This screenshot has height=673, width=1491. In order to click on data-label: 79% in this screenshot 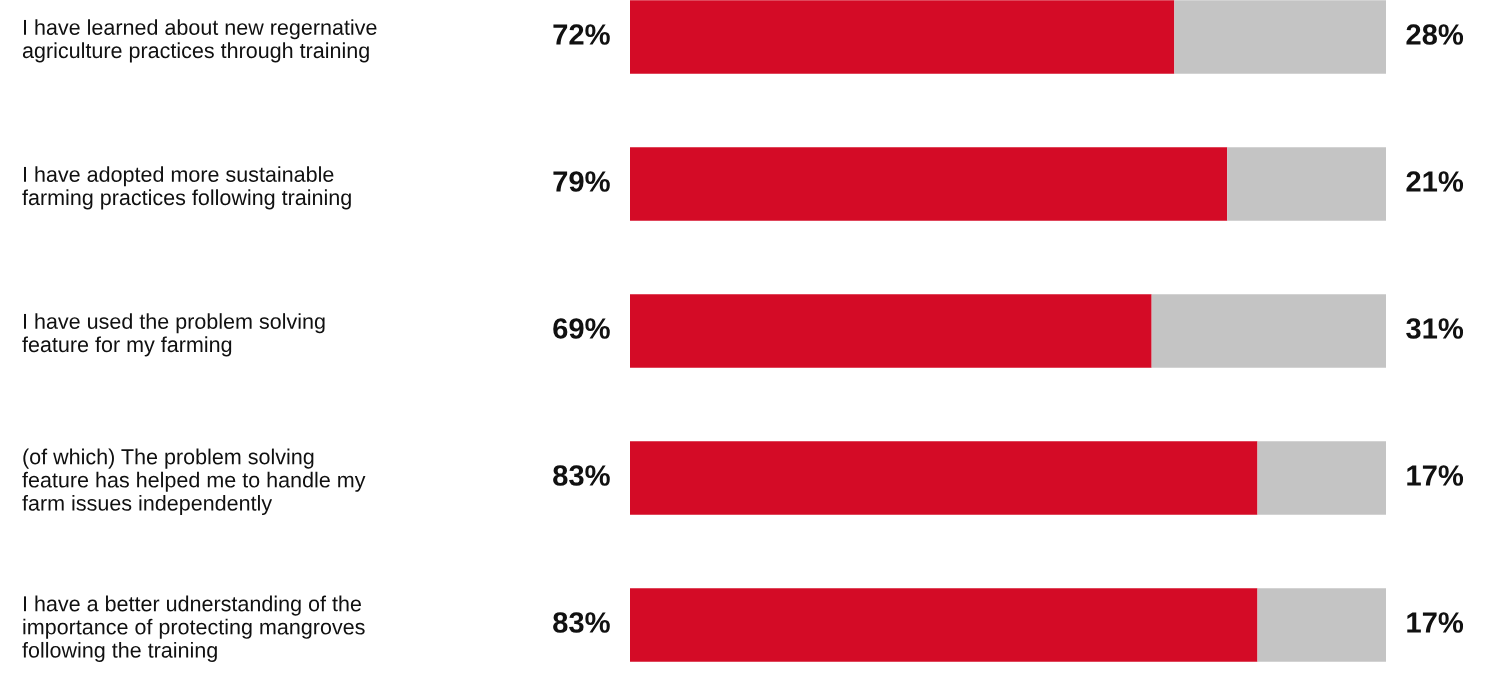, I will do `click(581, 181)`.